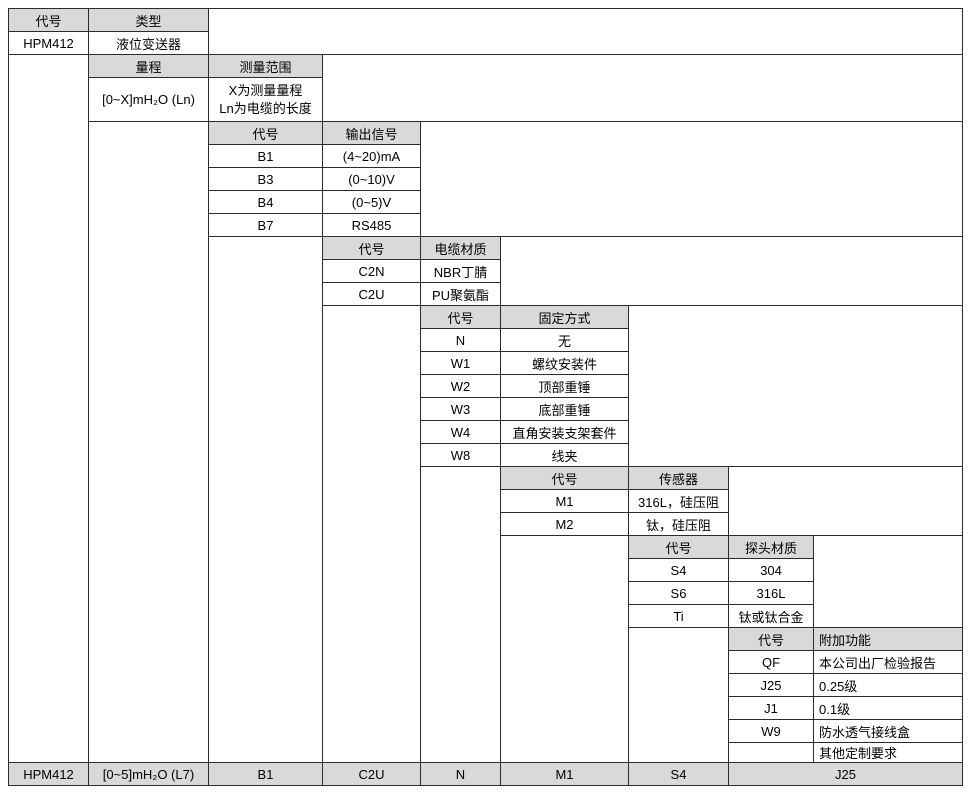 The height and width of the screenshot is (795, 970). Describe the element at coordinates (265, 225) in the screenshot. I see `output-signal-item-code-cell: B7` at that location.